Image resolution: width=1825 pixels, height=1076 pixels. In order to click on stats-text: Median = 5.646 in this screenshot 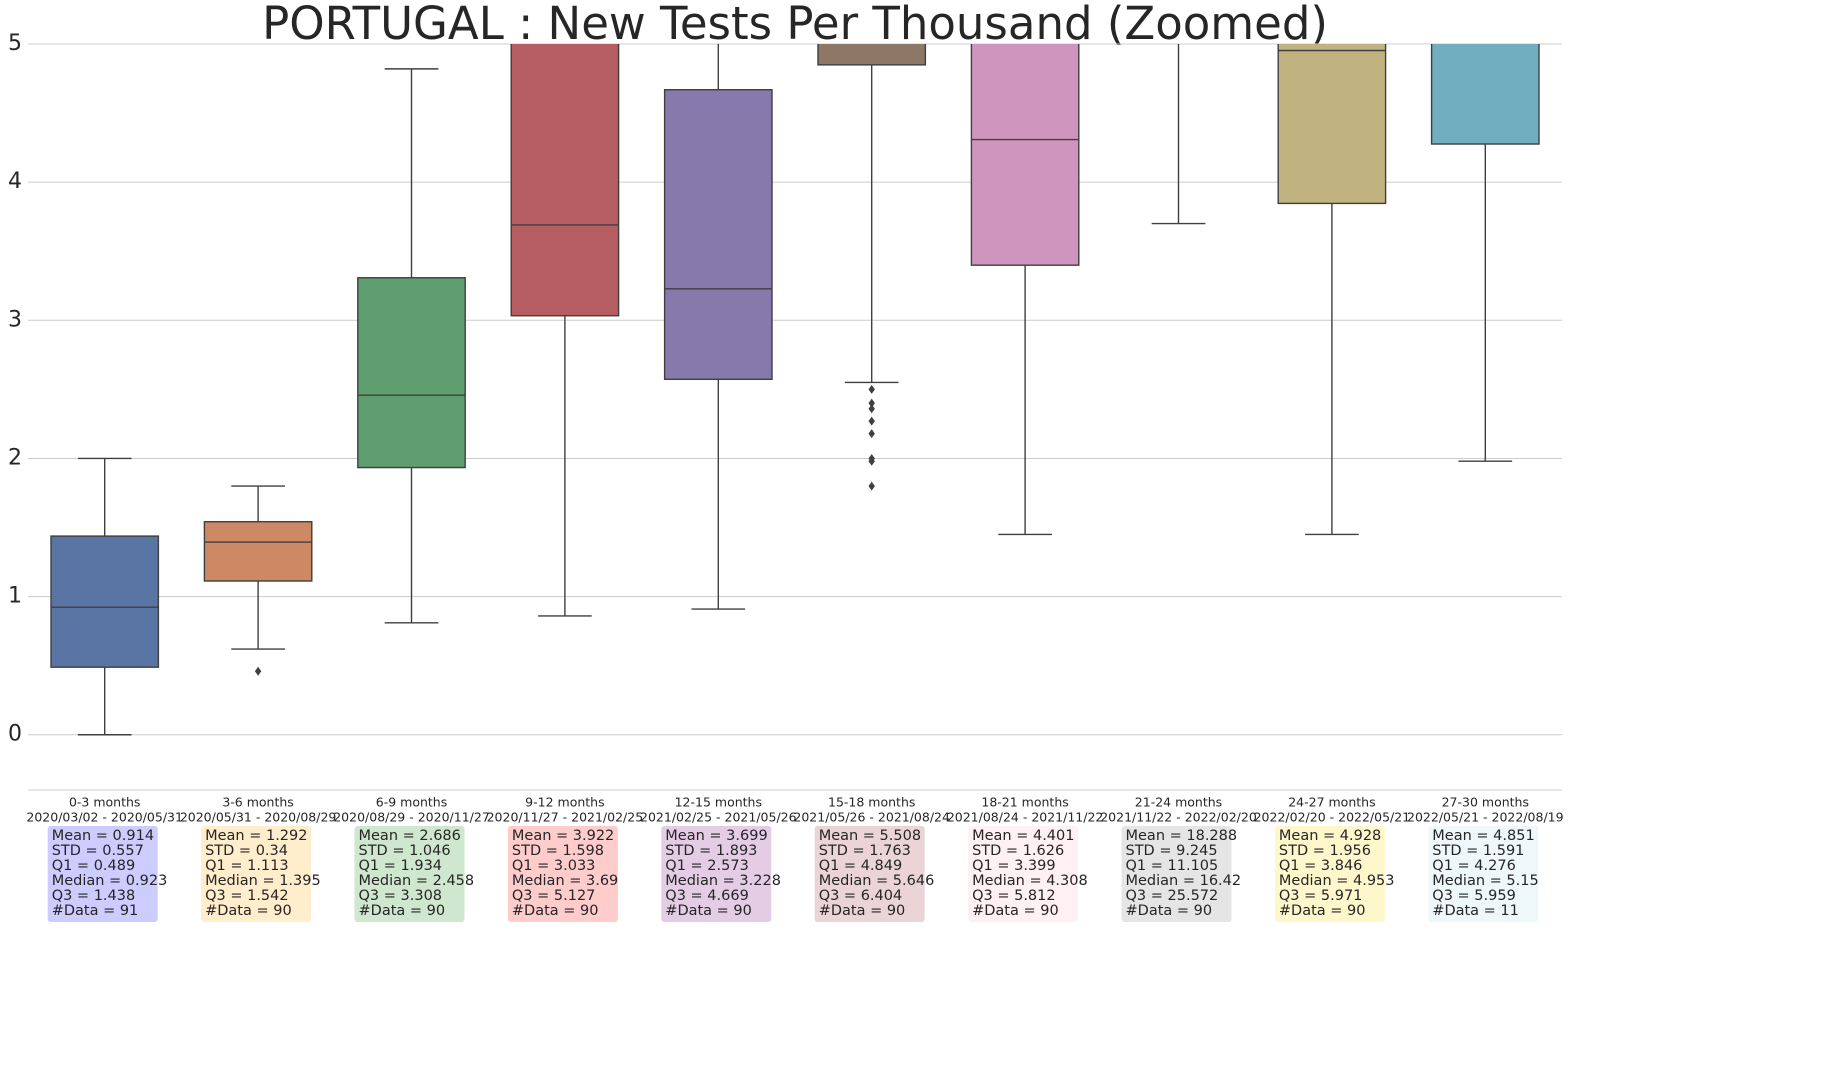, I will do `click(877, 881)`.